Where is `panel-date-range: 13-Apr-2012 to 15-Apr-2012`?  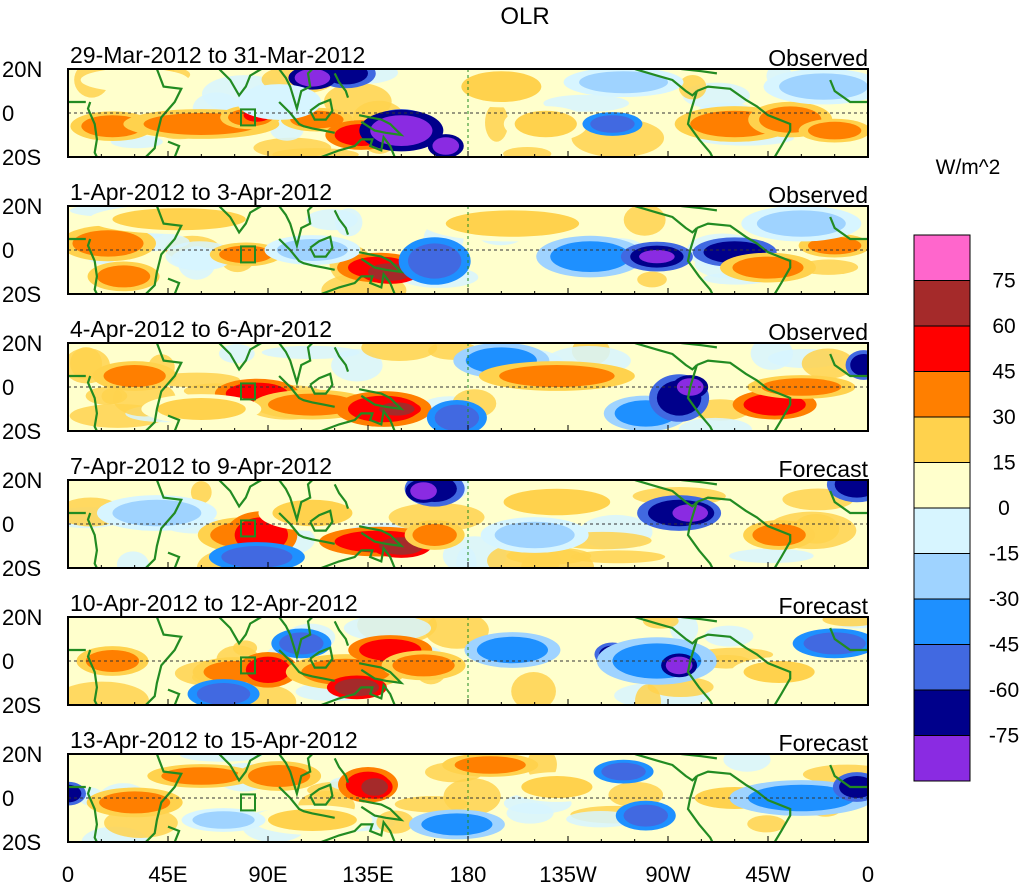 panel-date-range: 13-Apr-2012 to 15-Apr-2012 is located at coordinates (214, 740).